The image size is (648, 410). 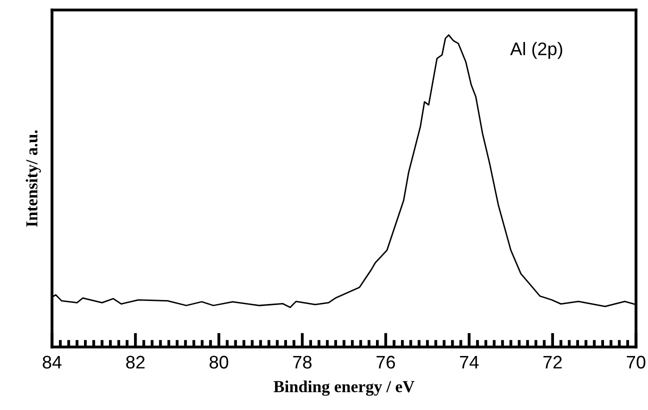 What do you see at coordinates (636, 362) in the screenshot?
I see `x-tick-label: 70` at bounding box center [636, 362].